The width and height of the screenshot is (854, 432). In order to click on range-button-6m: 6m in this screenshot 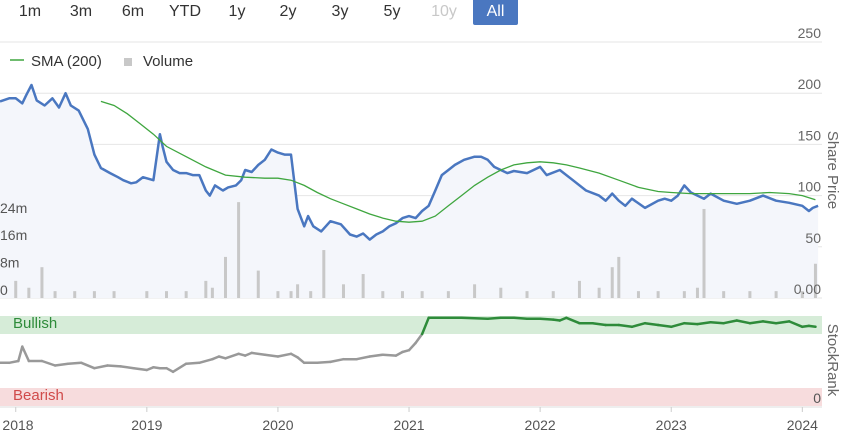, I will do `click(133, 11)`.